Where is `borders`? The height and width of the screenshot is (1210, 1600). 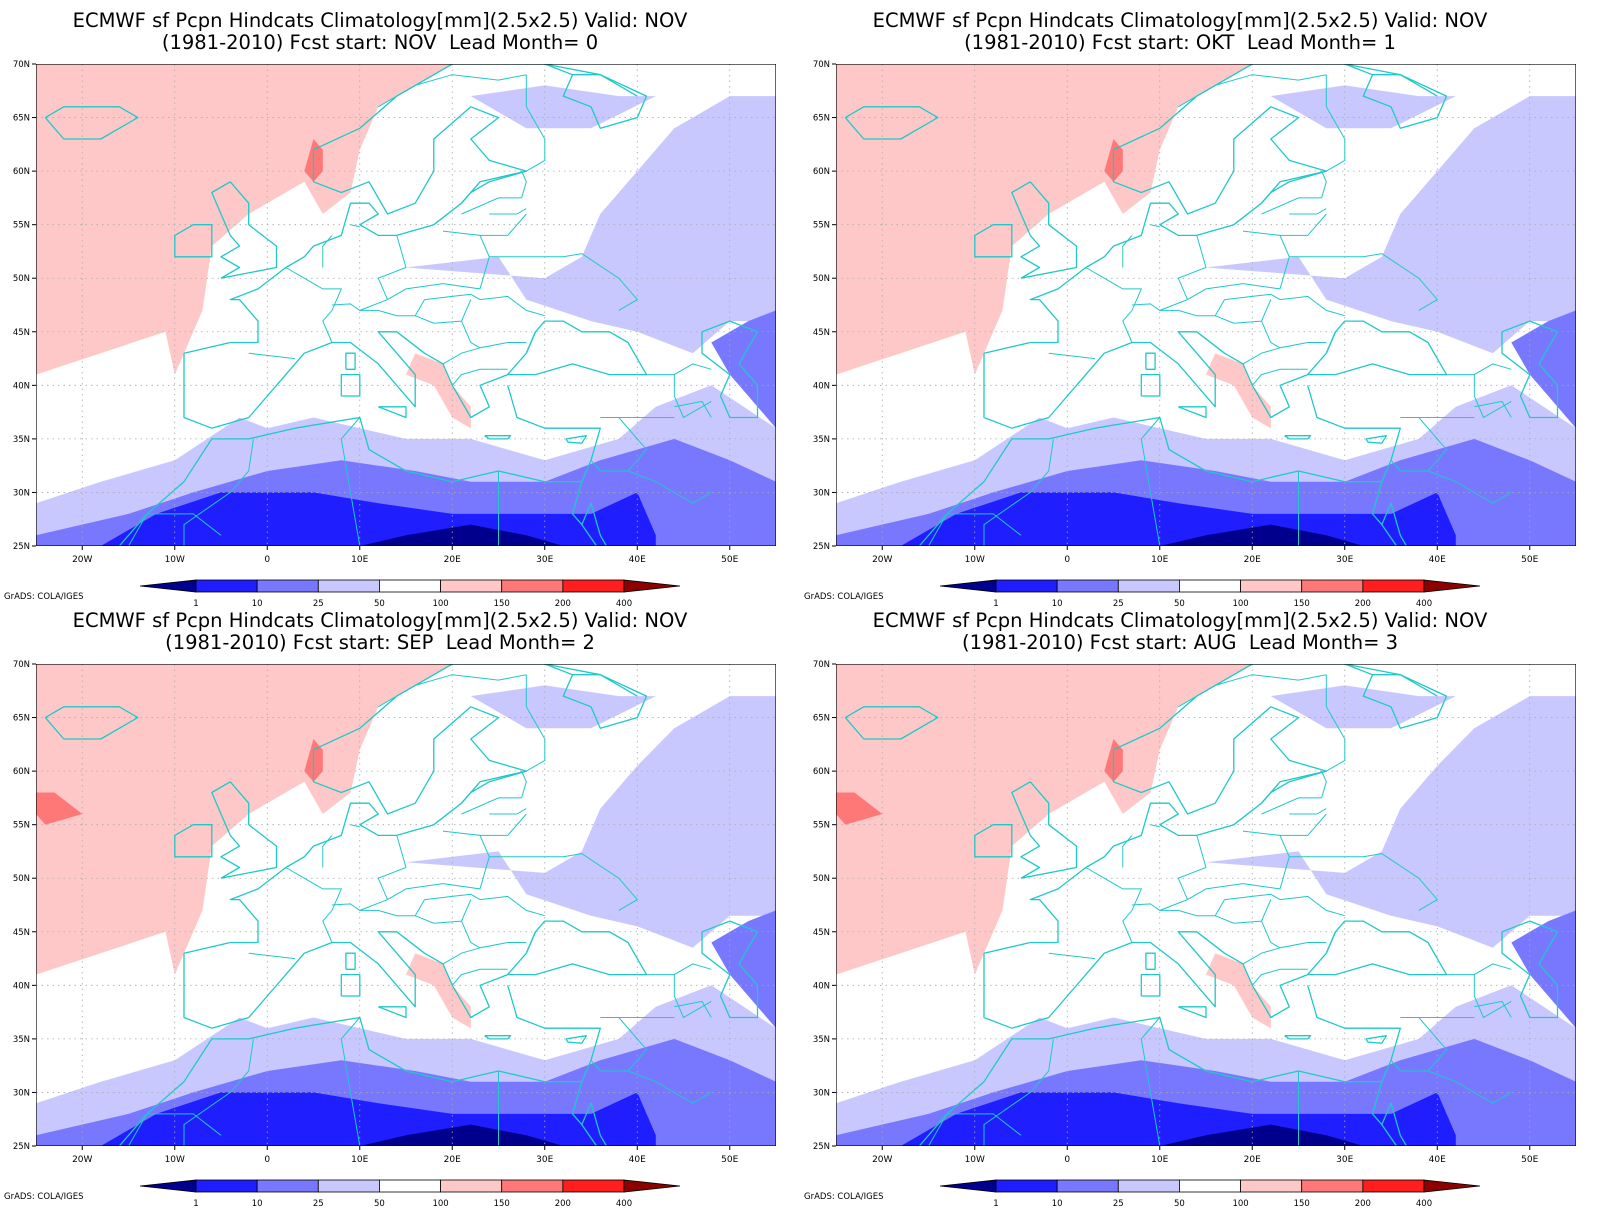 borders is located at coordinates (420, 910).